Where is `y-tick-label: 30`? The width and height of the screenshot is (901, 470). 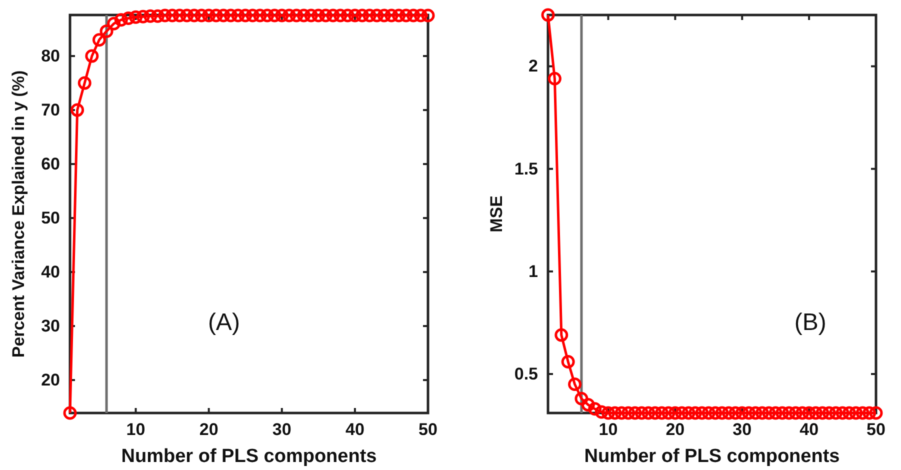
y-tick-label: 30 is located at coordinates (50, 326).